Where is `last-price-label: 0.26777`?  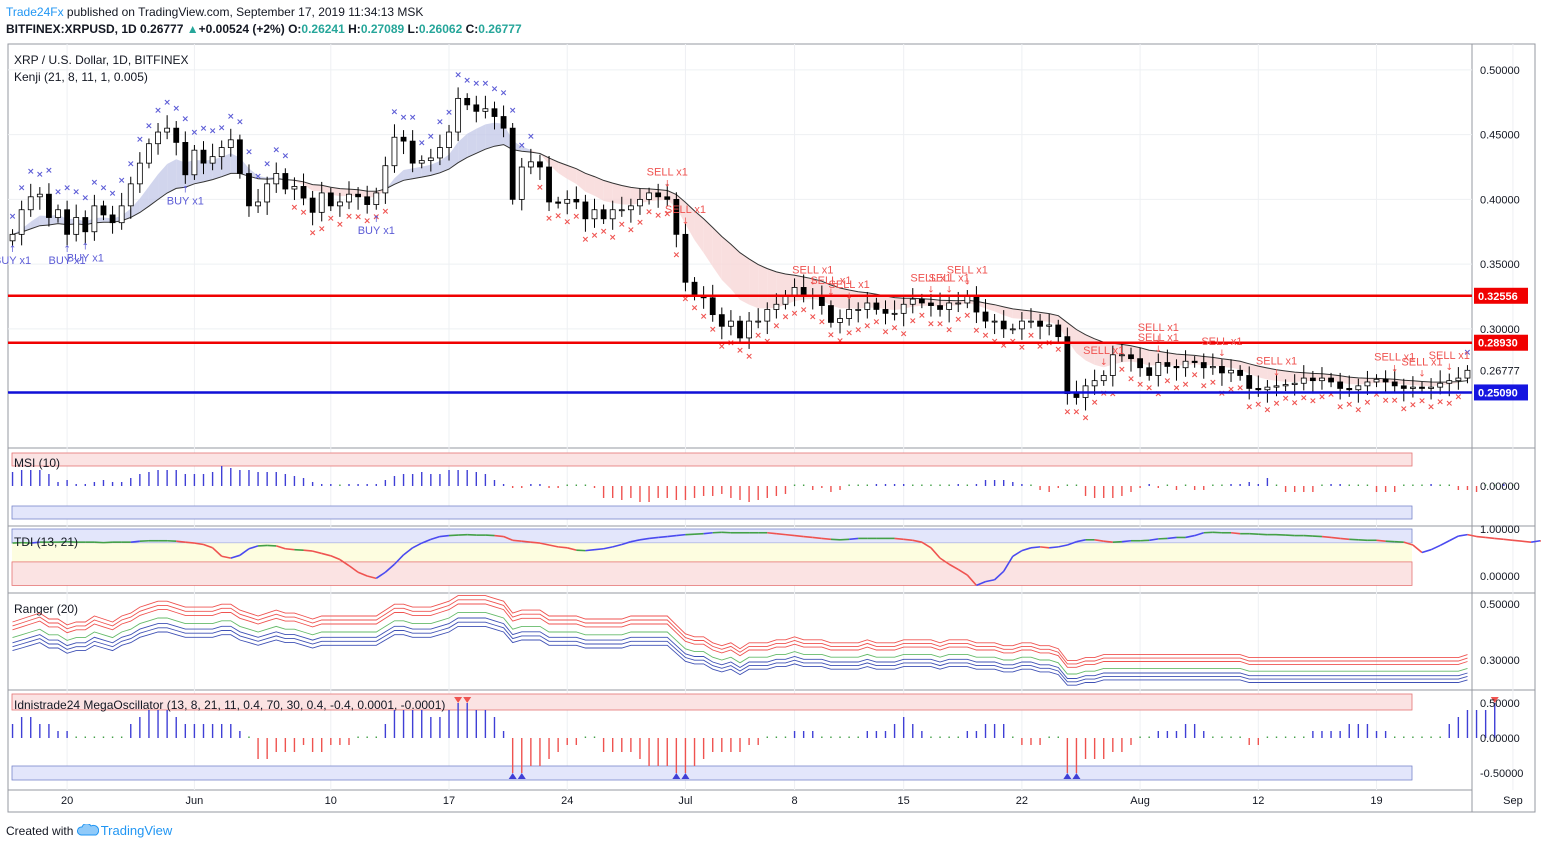 last-price-label: 0.26777 is located at coordinates (1500, 372).